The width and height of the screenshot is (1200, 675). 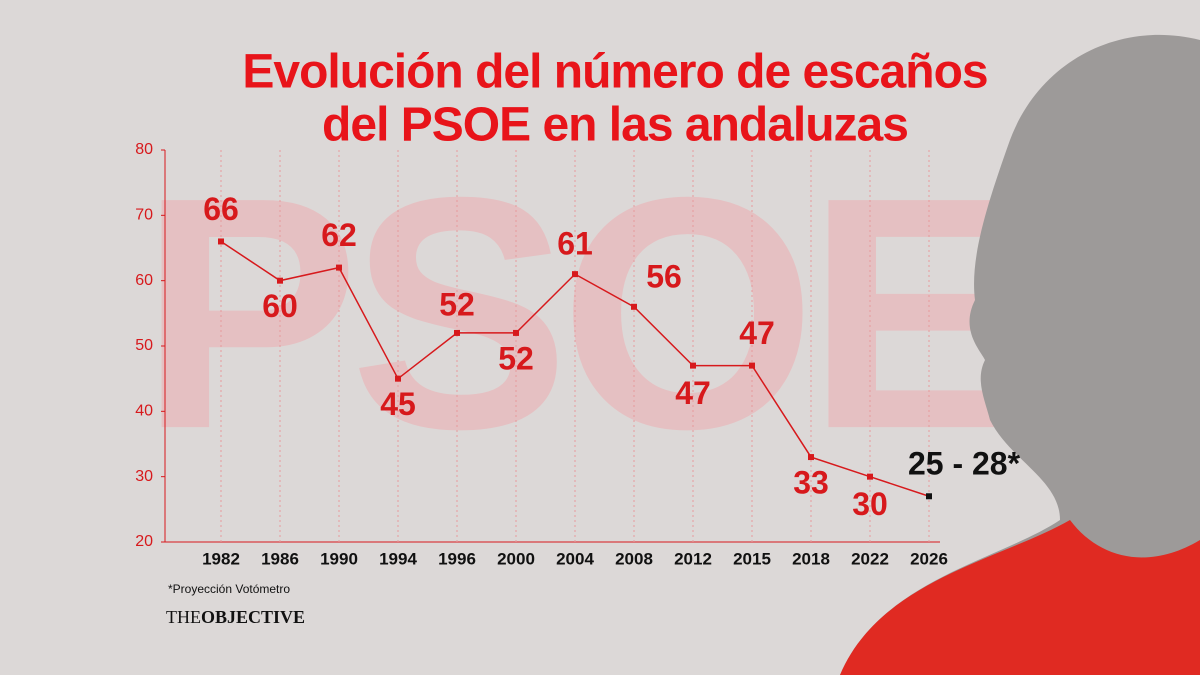 What do you see at coordinates (870, 558) in the screenshot?
I see `x-tick-label: 2022` at bounding box center [870, 558].